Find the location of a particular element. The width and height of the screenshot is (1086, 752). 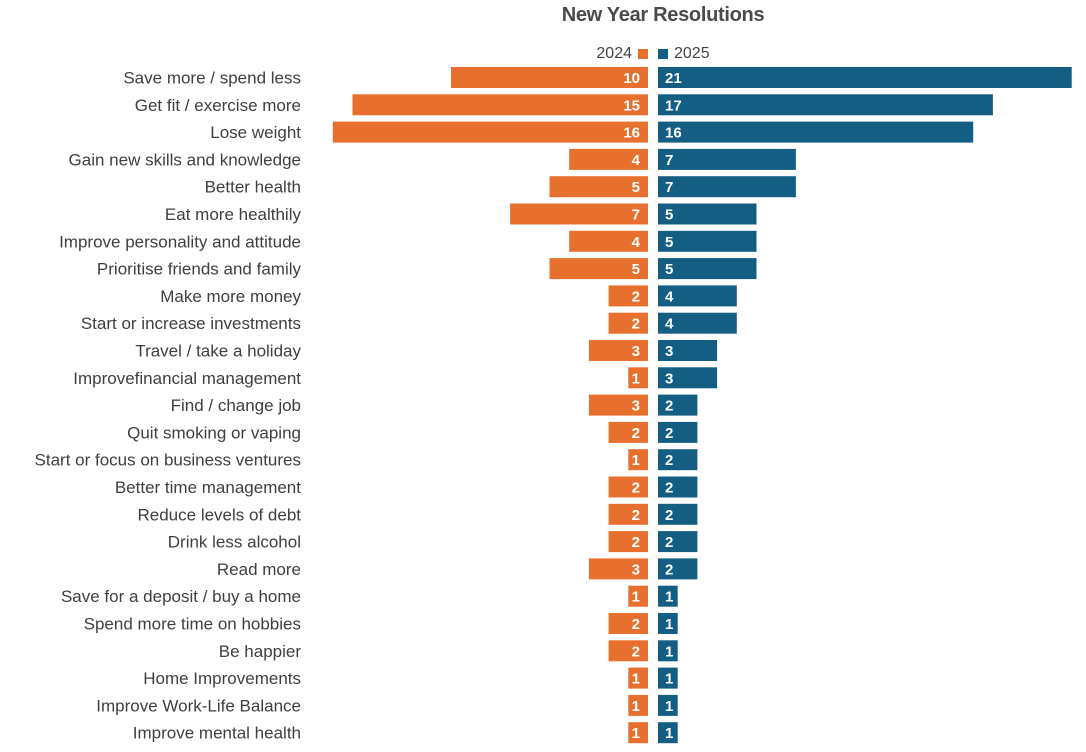

legend-swatch-2025 is located at coordinates (663, 54).